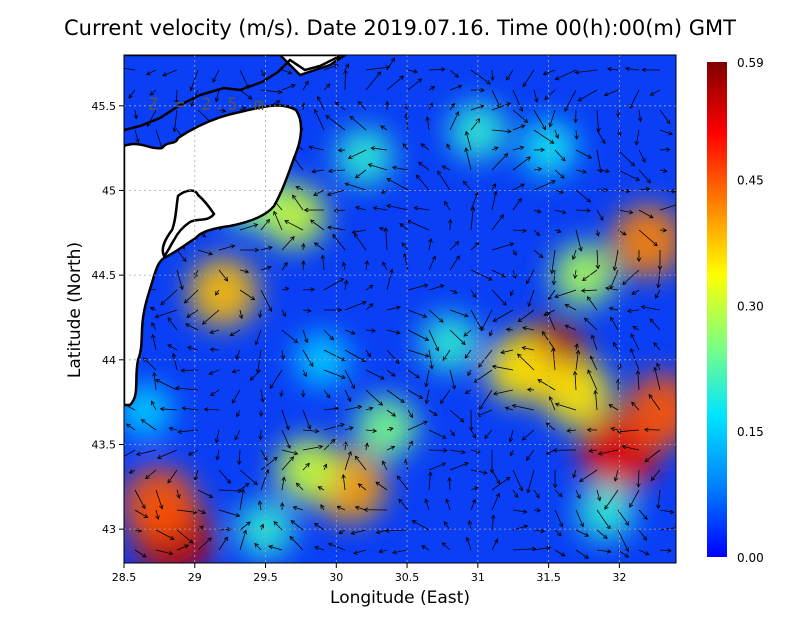  Describe the element at coordinates (605, 512) in the screenshot. I see `velocity-hotspot` at that location.